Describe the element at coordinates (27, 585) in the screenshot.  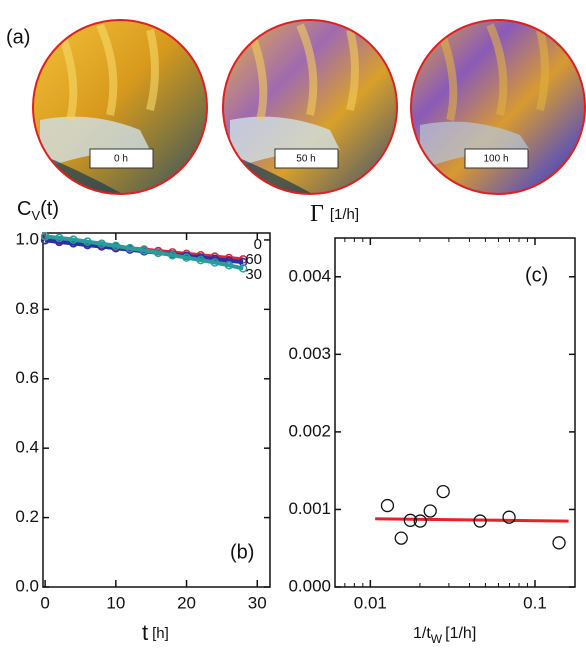
I see `y-tick-label: 0.0` at that location.